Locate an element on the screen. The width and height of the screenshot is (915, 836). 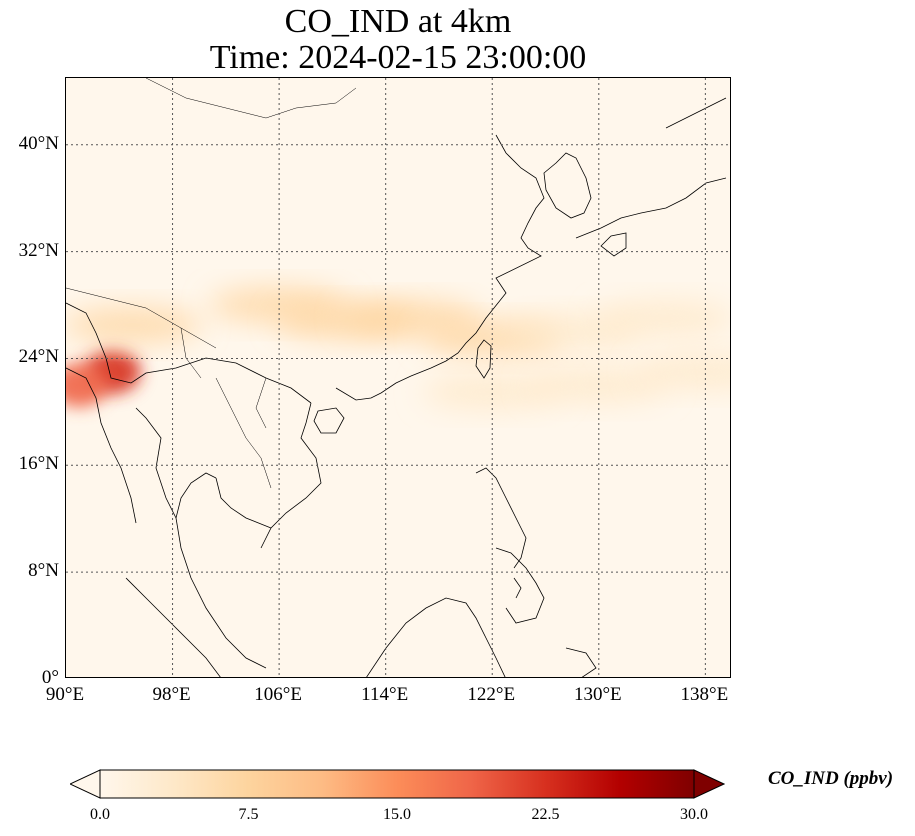
colorbar-label: CO_IND (ppbv) is located at coordinates (831, 778).